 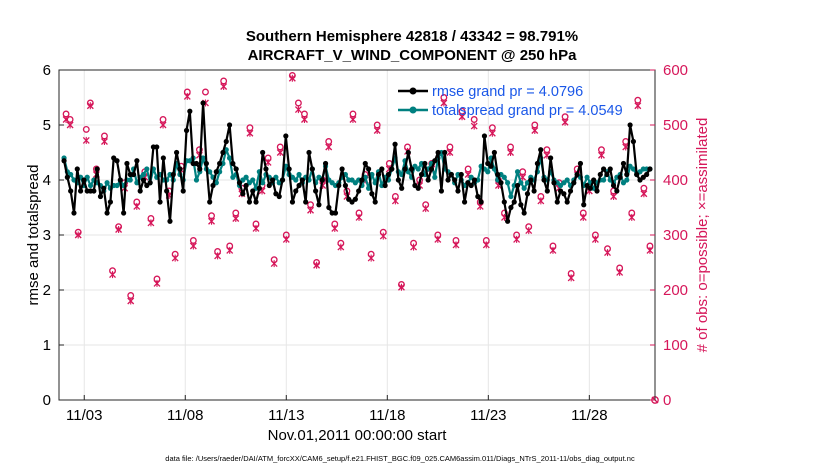 I want to click on y-left-tick-label: 0, so click(x=47, y=400).